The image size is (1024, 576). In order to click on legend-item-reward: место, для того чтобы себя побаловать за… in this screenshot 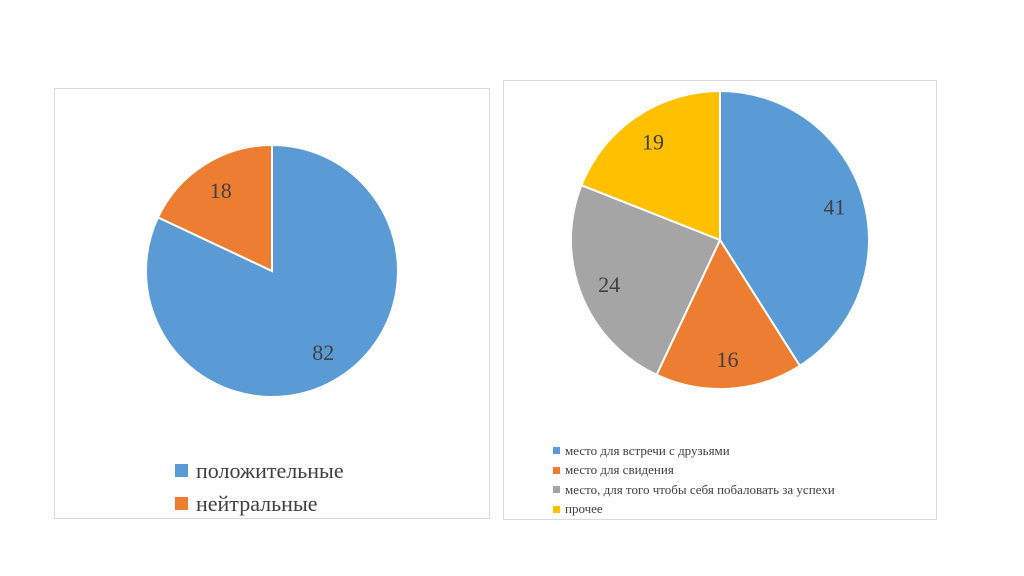, I will do `click(694, 490)`.